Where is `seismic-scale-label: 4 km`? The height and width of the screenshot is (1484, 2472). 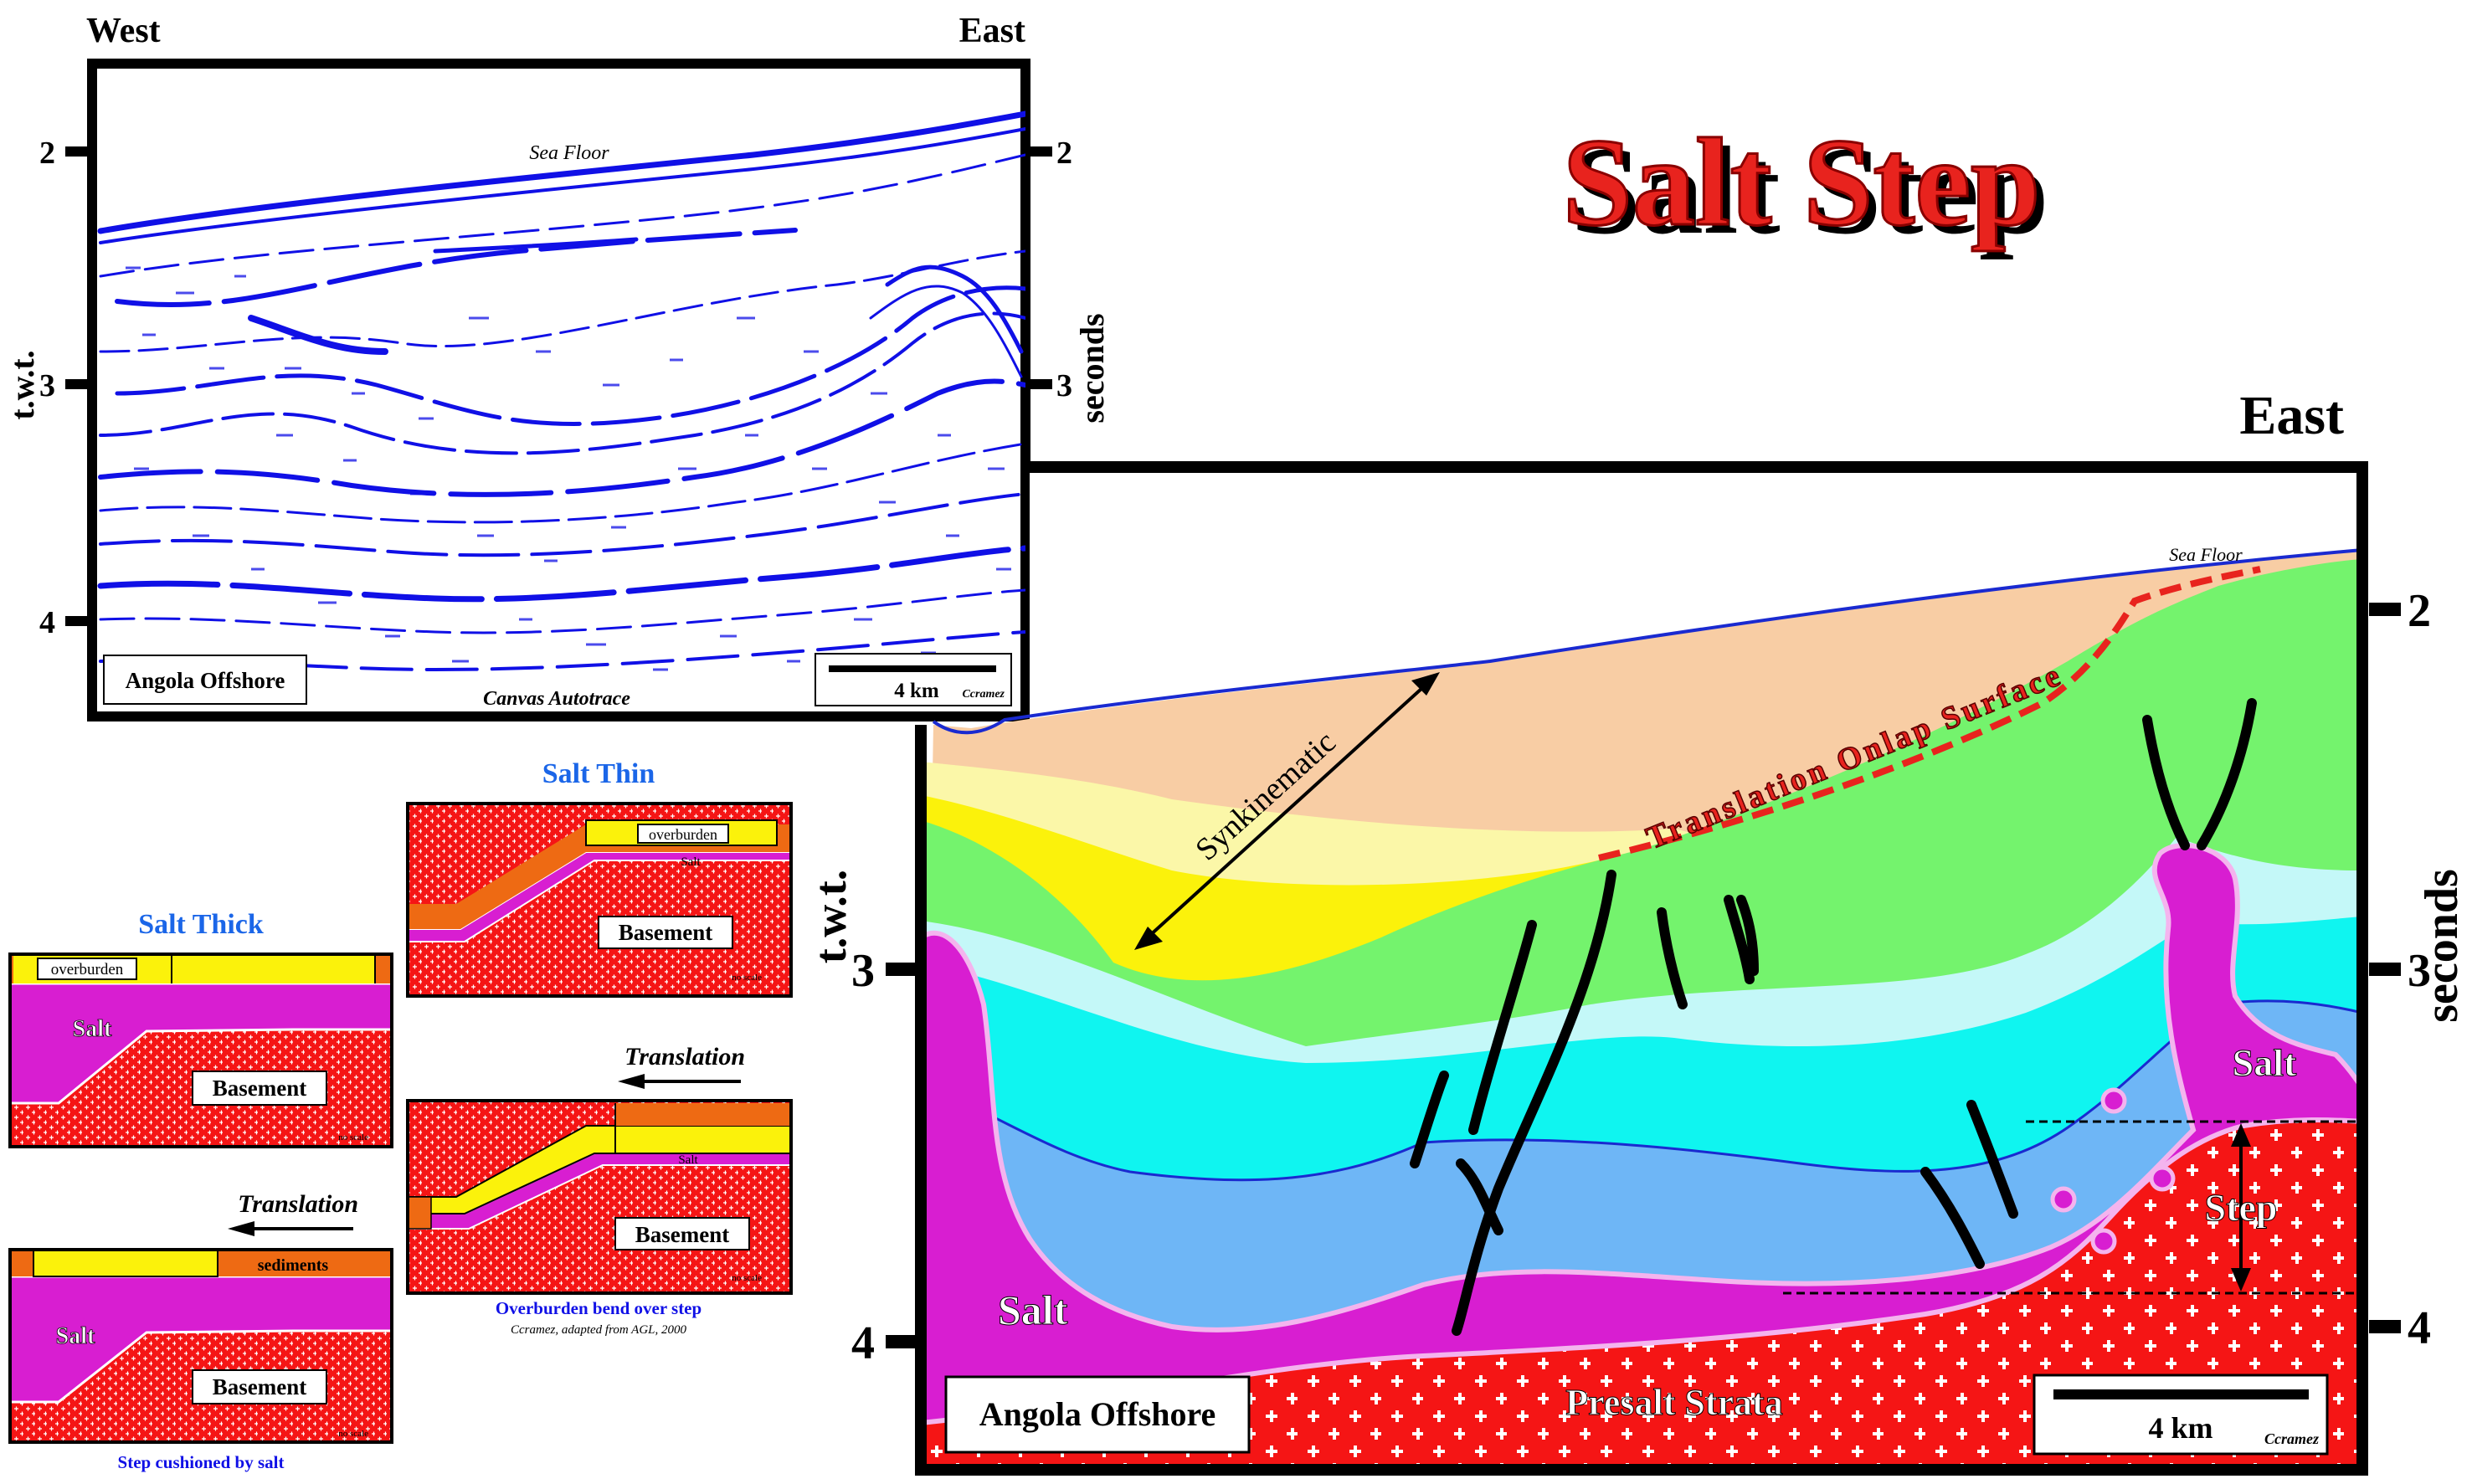 seismic-scale-label: 4 km is located at coordinates (916, 691).